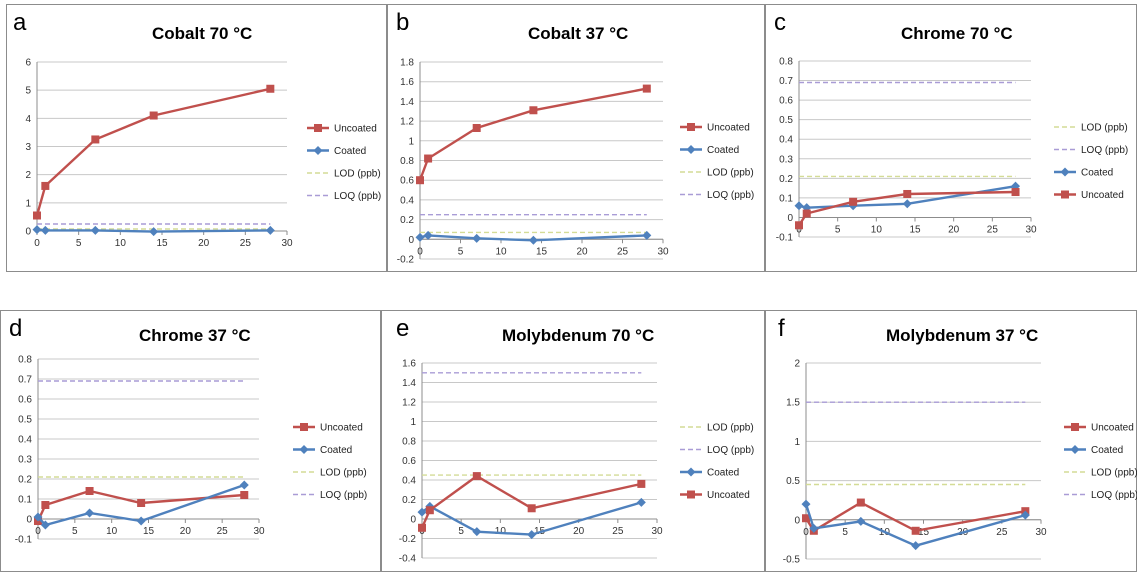  Describe the element at coordinates (792, 560) in the screenshot. I see `y-tick-label: -0.5` at that location.